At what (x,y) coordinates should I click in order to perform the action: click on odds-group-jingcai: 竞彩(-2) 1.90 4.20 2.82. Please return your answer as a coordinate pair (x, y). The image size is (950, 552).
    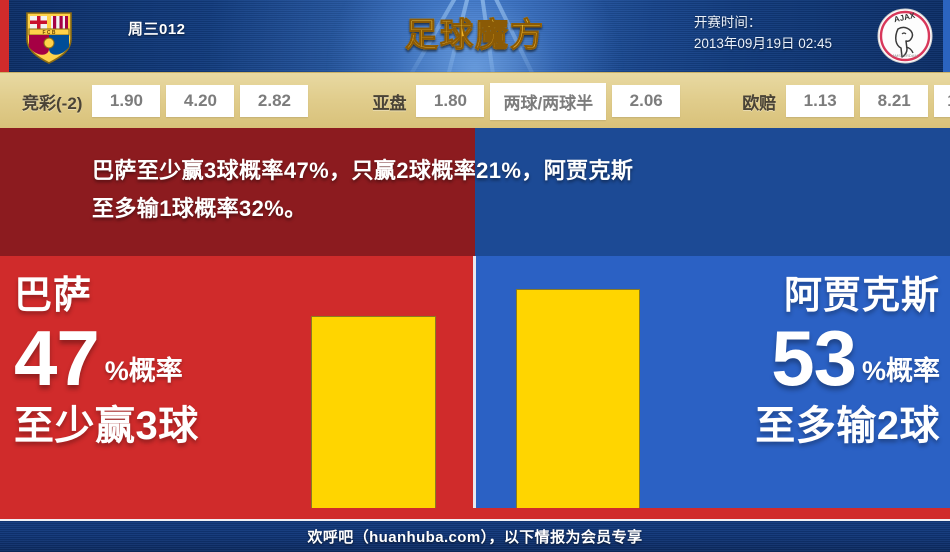
    Looking at the image, I should click on (168, 101).